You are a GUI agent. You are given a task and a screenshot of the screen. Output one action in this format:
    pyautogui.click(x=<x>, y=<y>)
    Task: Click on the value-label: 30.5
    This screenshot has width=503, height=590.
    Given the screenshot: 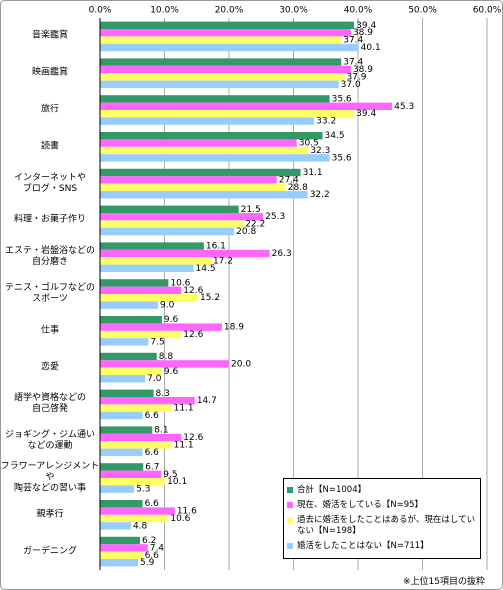 What is the action you would take?
    pyautogui.click(x=309, y=144)
    